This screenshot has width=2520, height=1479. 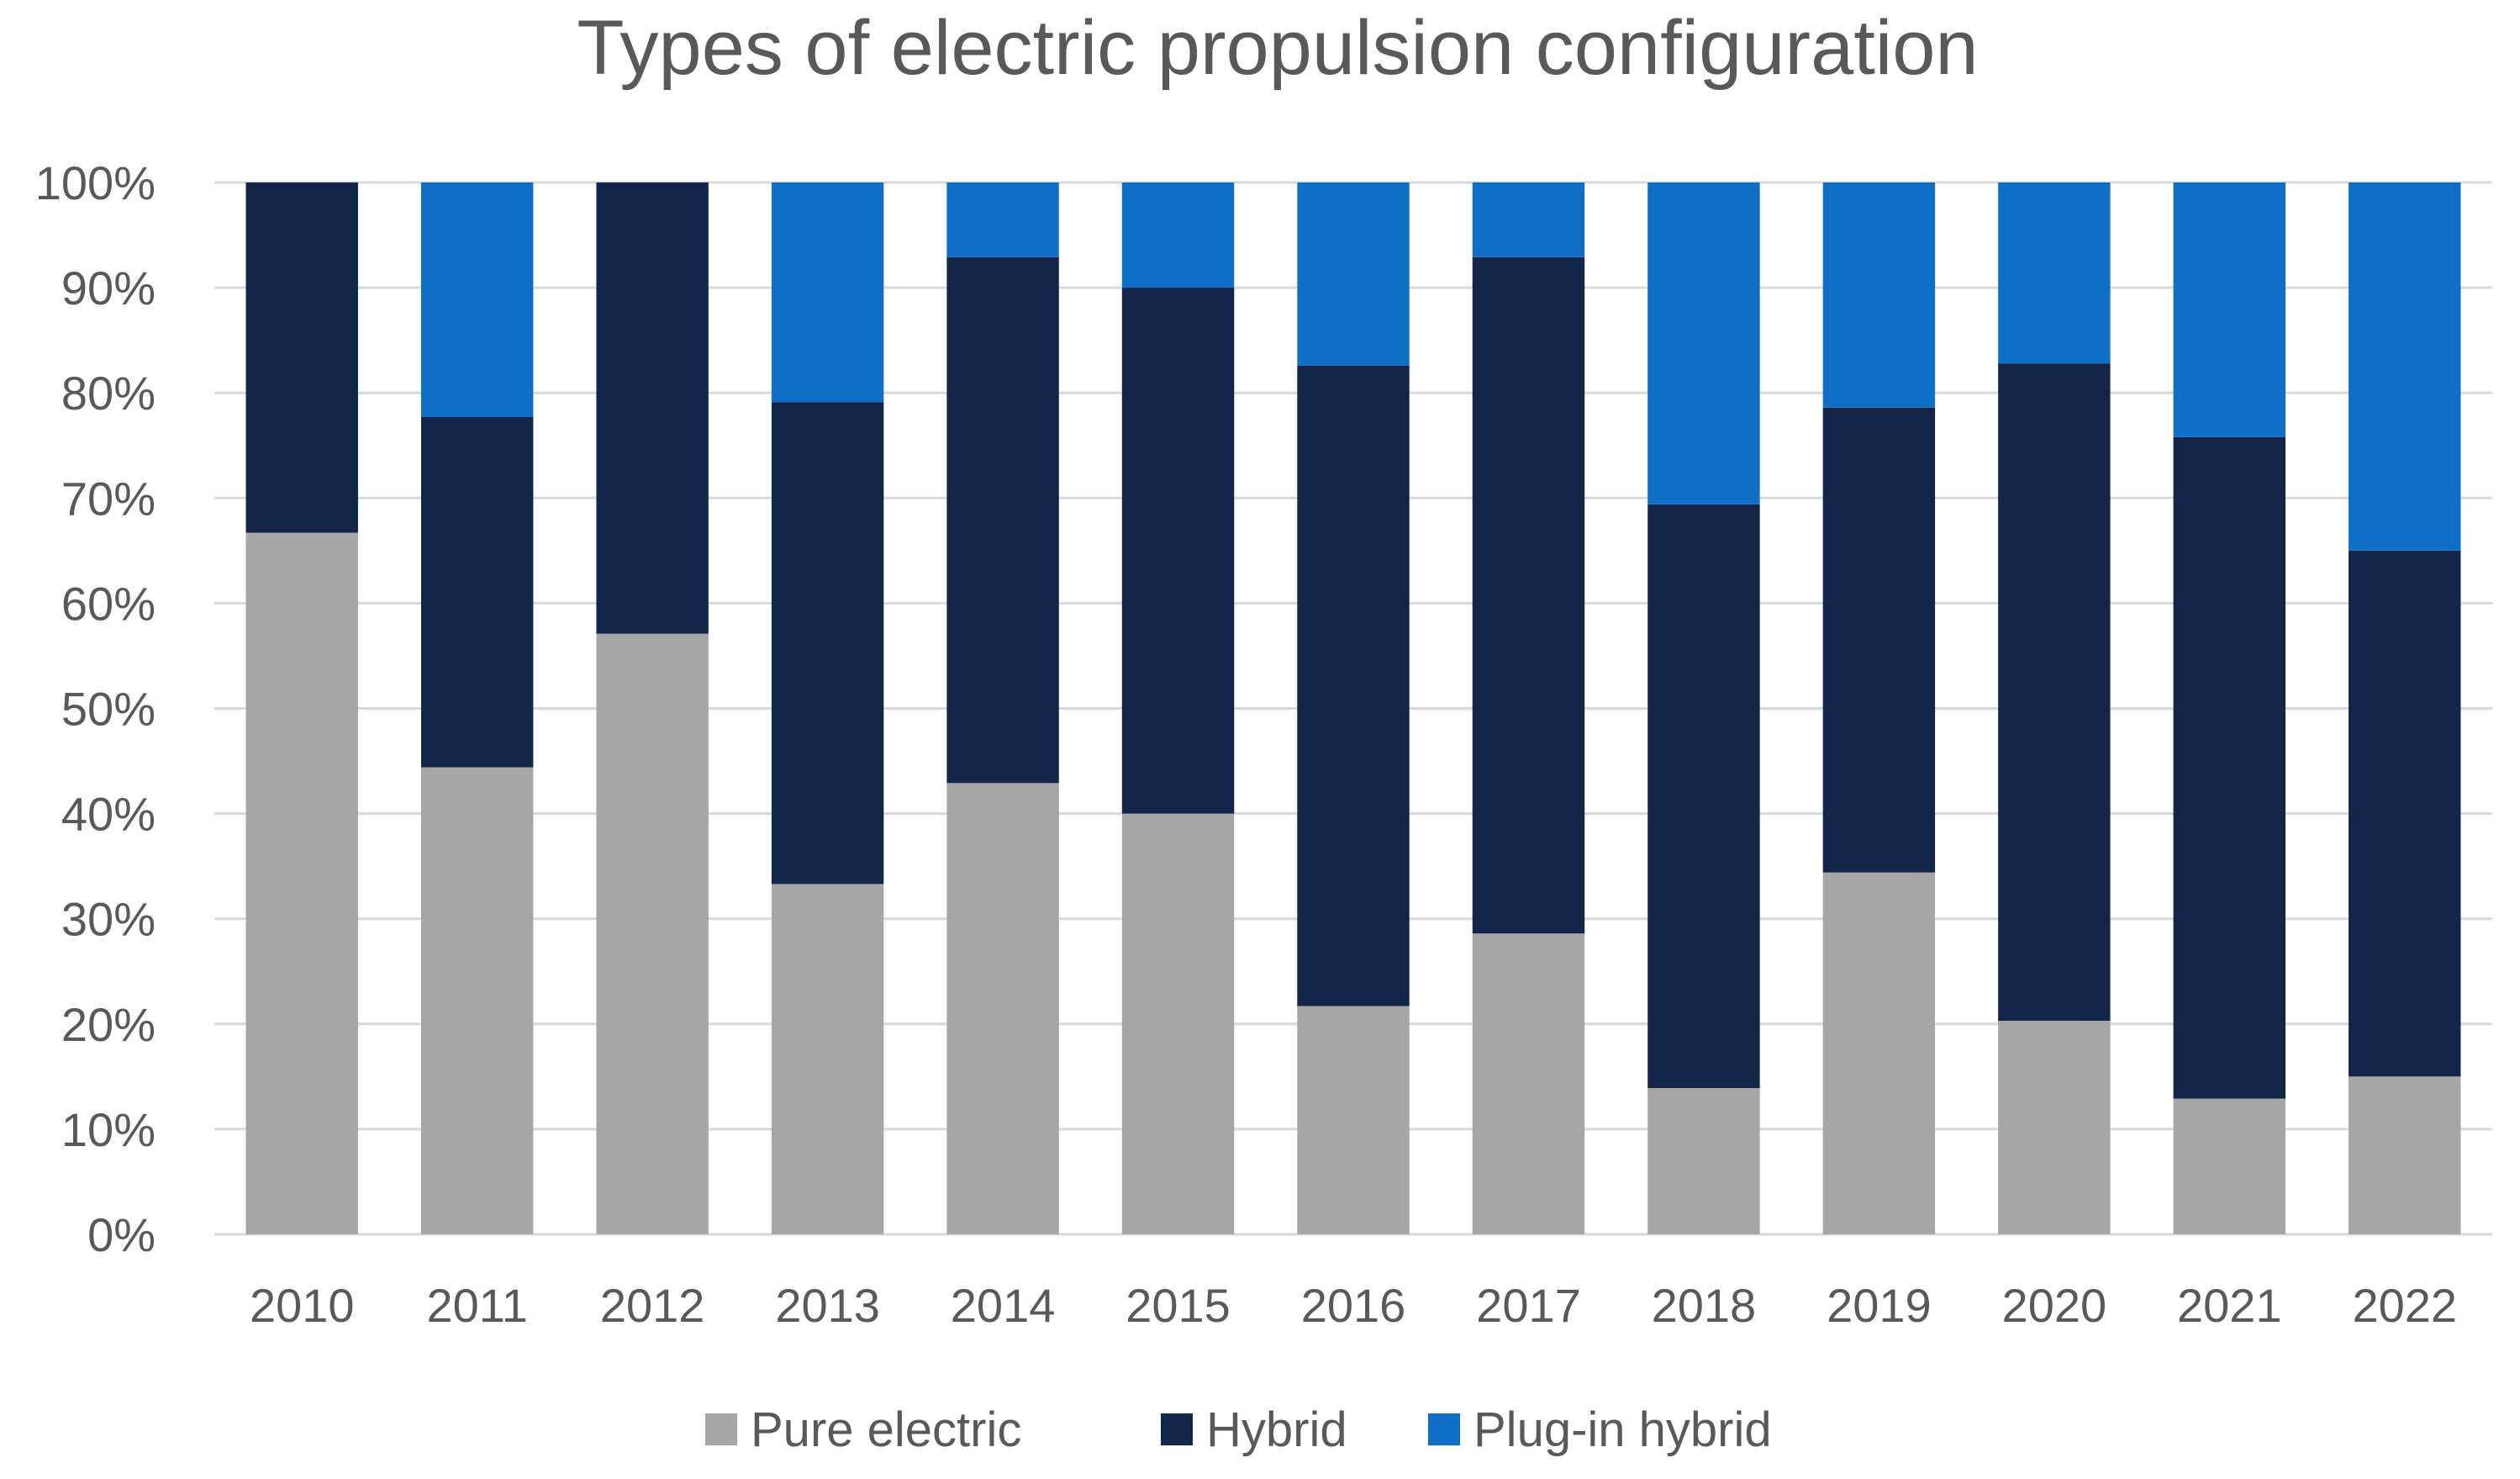 I want to click on legend-item-pure-electric: Pure electric, so click(x=863, y=1430).